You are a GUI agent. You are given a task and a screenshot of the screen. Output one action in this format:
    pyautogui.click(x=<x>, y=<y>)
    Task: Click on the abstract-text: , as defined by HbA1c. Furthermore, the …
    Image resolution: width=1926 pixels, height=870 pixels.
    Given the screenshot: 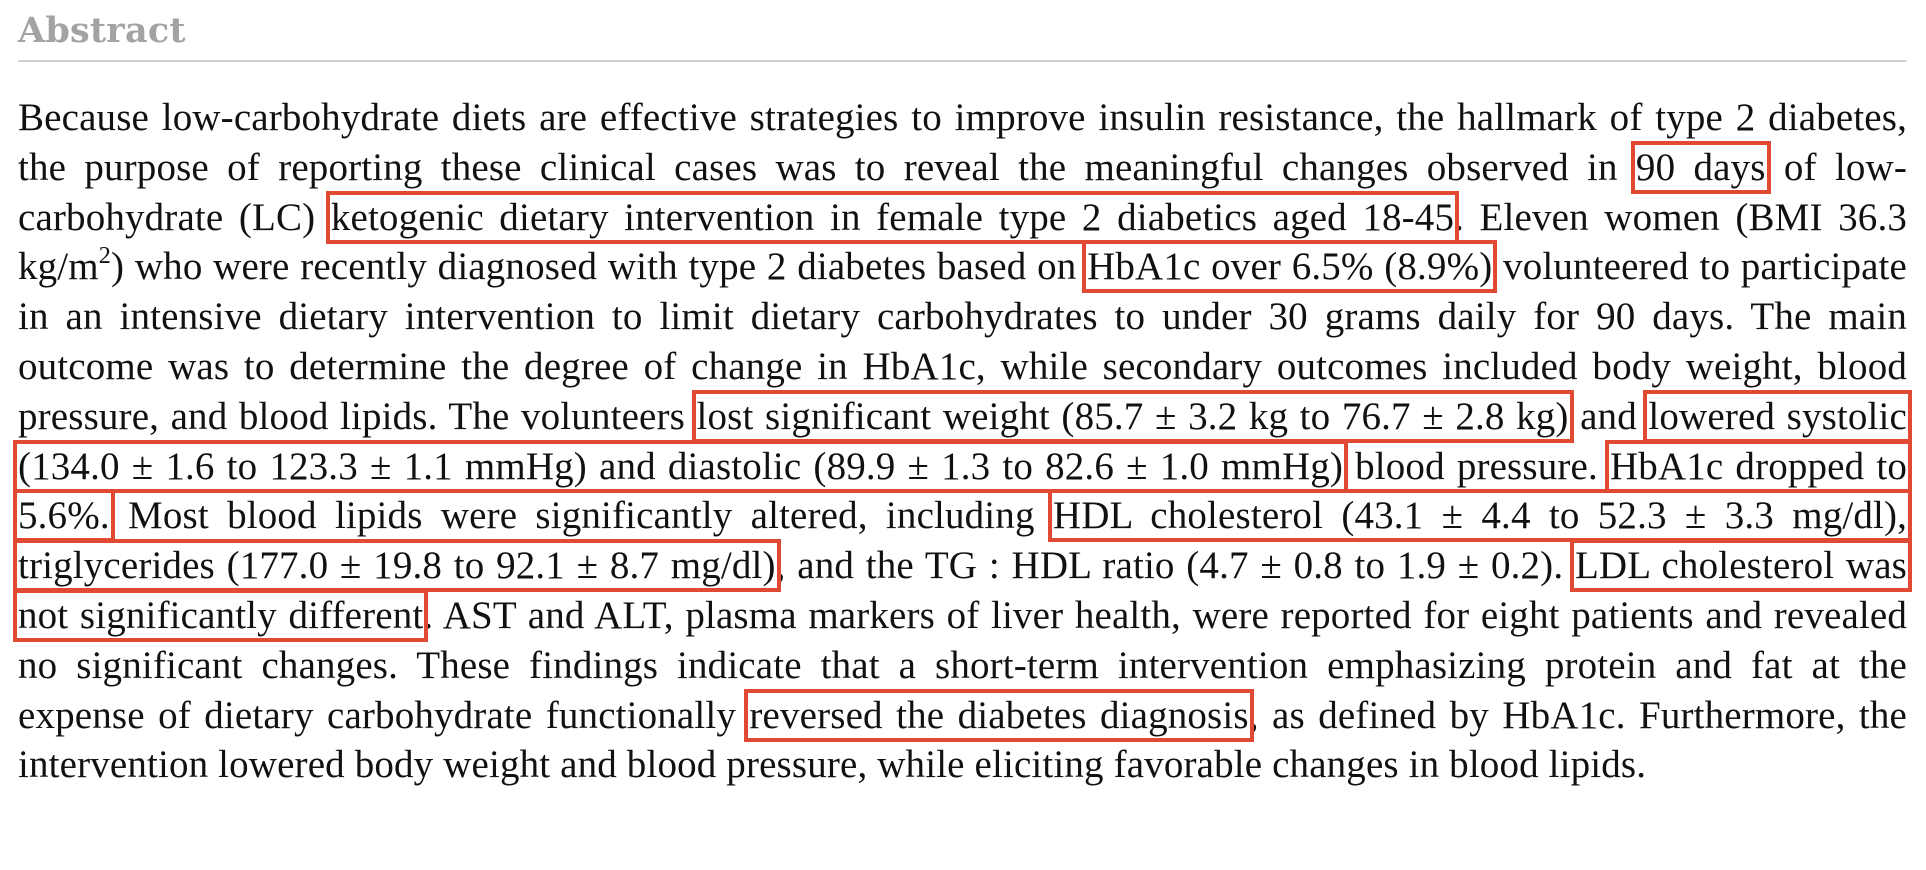 What is the action you would take?
    pyautogui.click(x=962, y=740)
    